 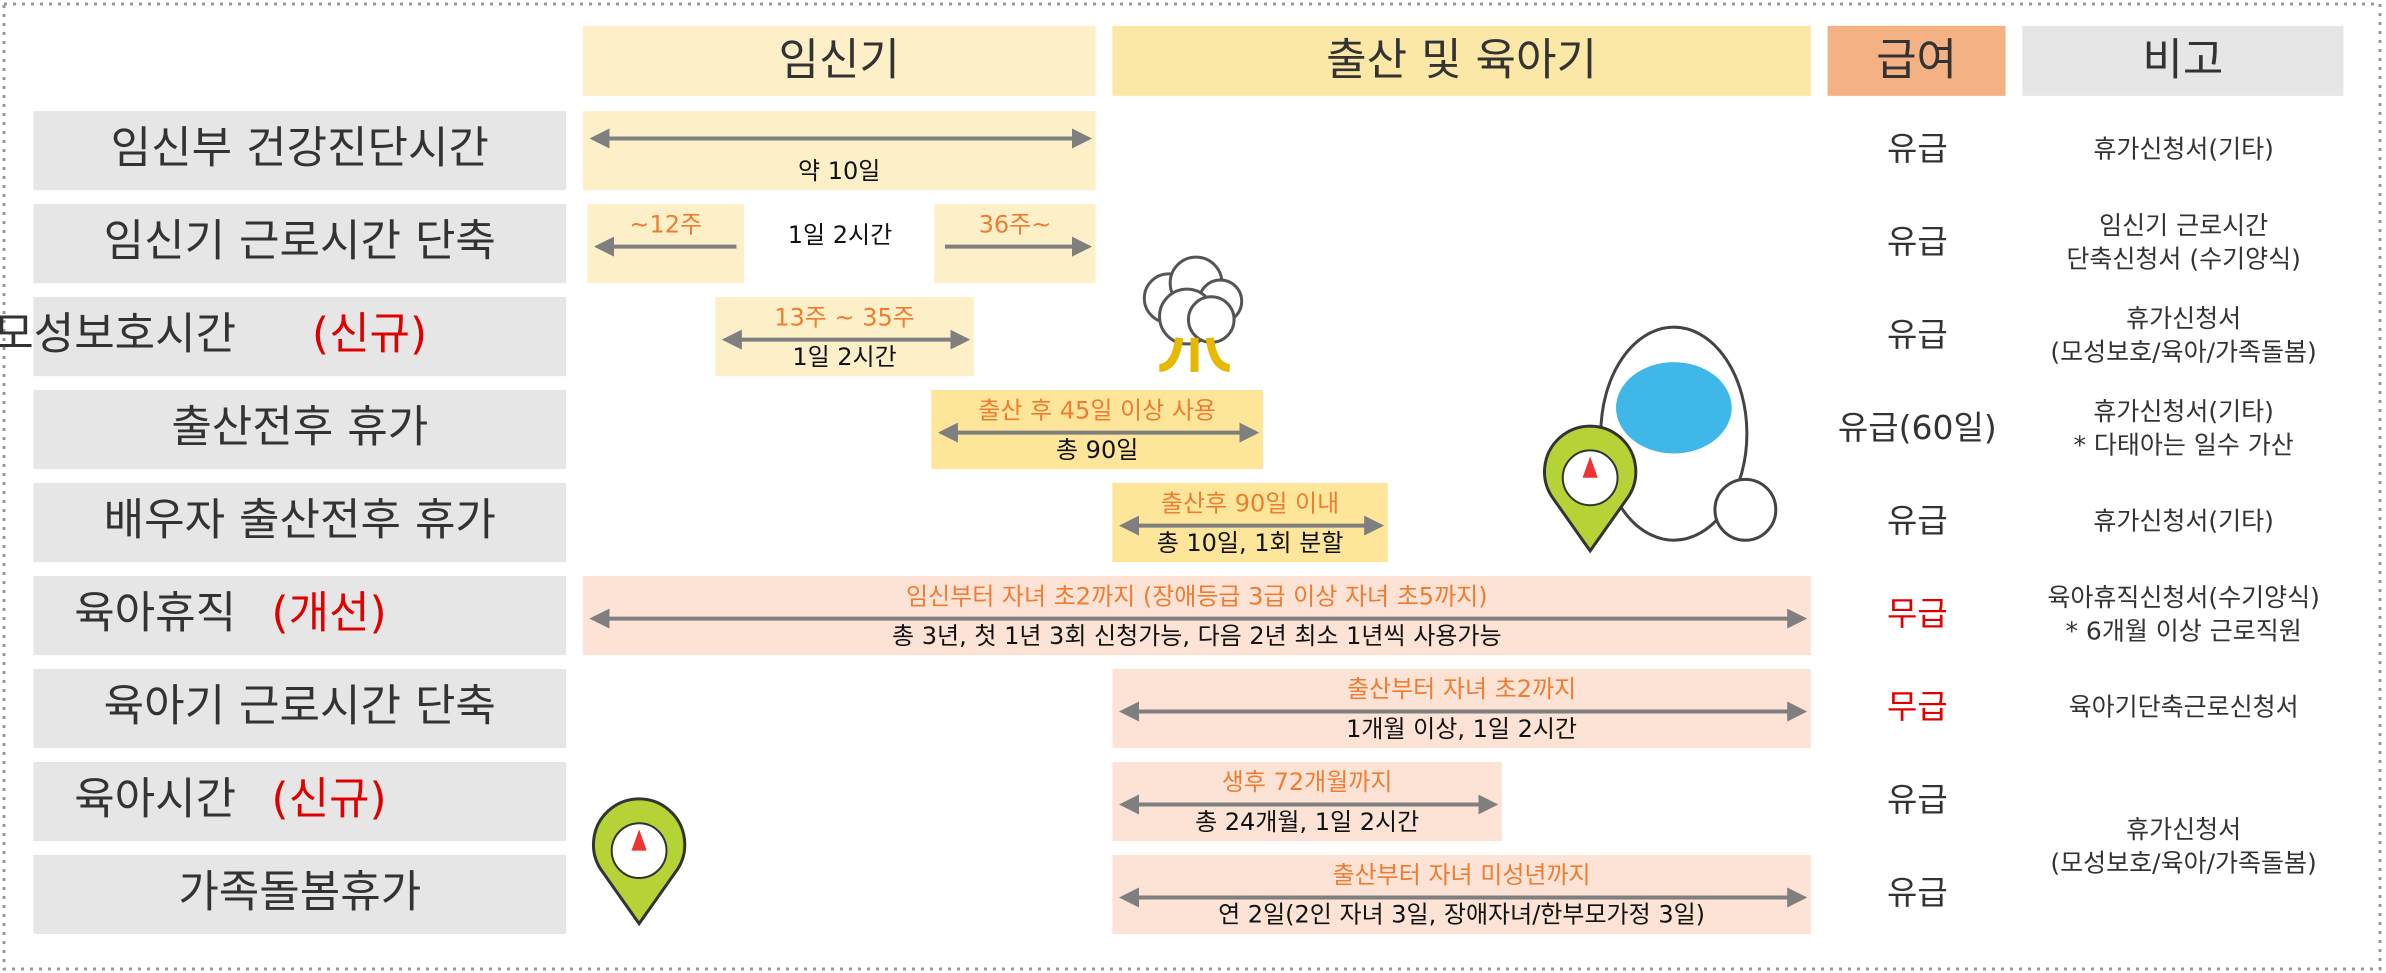 I want to click on header-text: 비고, so click(x=2182, y=59).